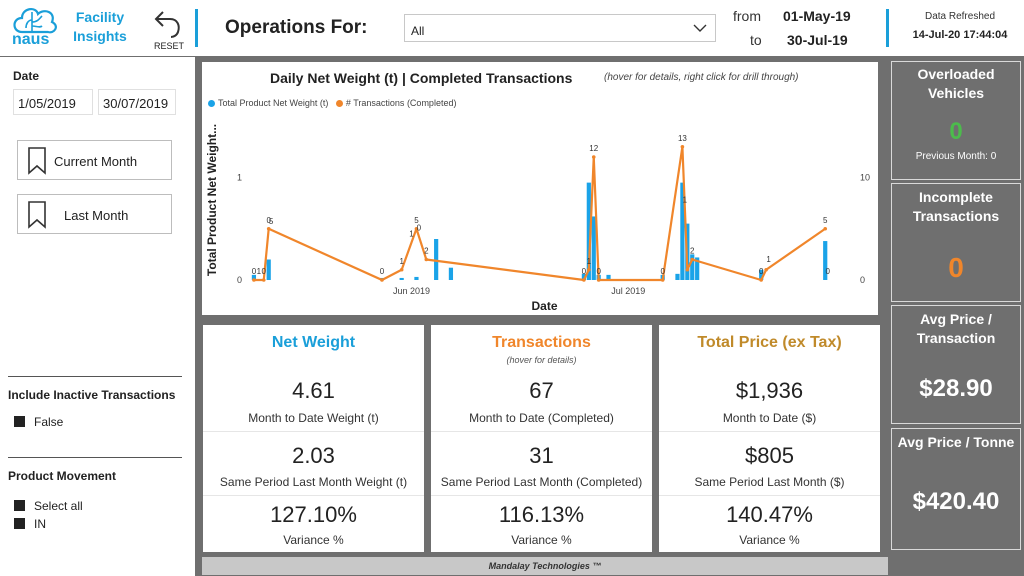  I want to click on operations-label: Operations For:, so click(296, 27).